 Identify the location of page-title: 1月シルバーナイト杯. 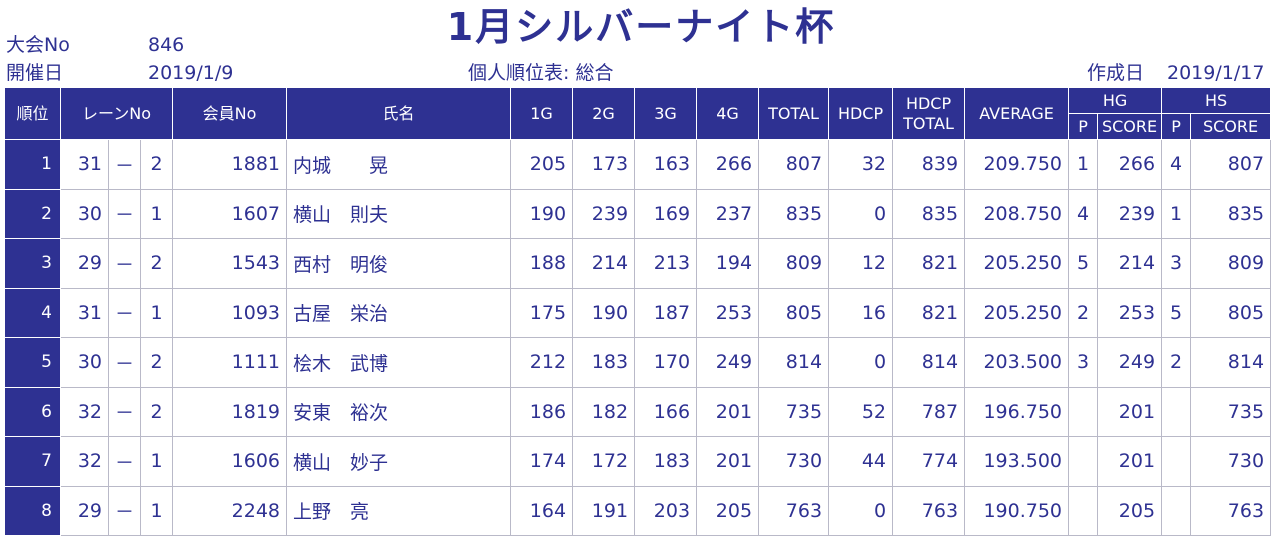
(641, 27).